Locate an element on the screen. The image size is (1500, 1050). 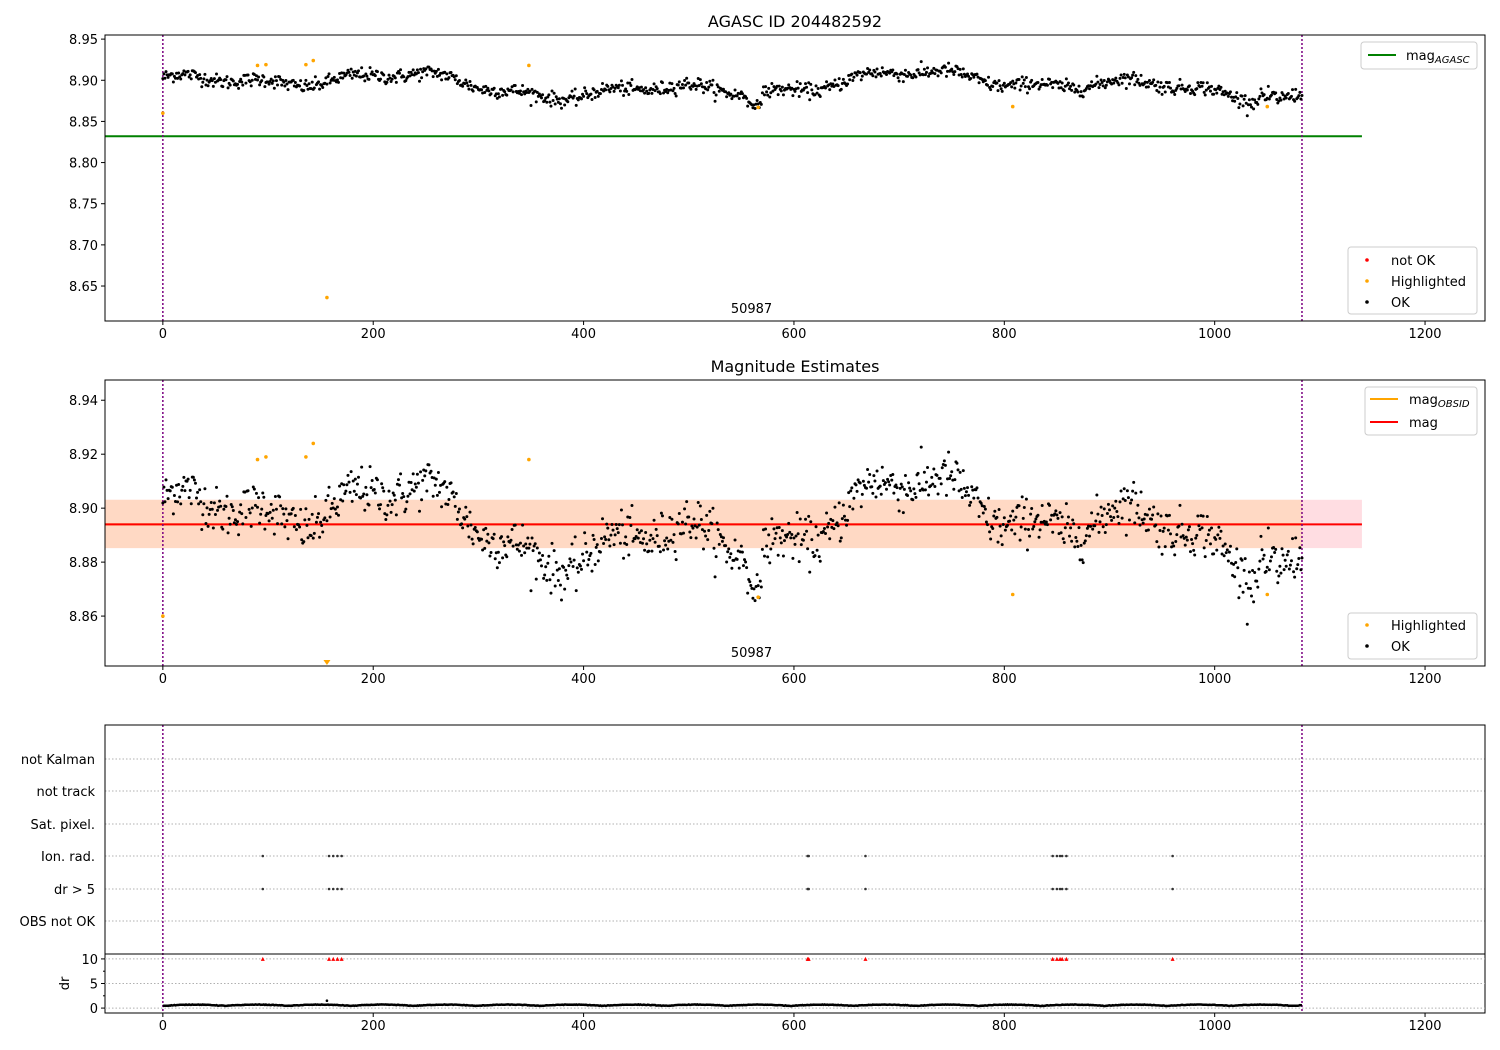
panel1-xtick-label: 600 is located at coordinates (794, 679).